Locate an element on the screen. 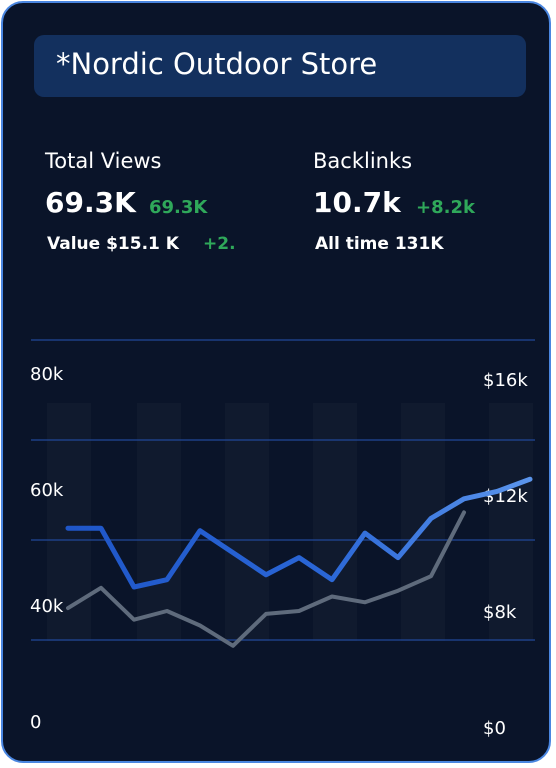 This screenshot has height=768, width=556. backlinks-sub: All time 131K is located at coordinates (379, 244).